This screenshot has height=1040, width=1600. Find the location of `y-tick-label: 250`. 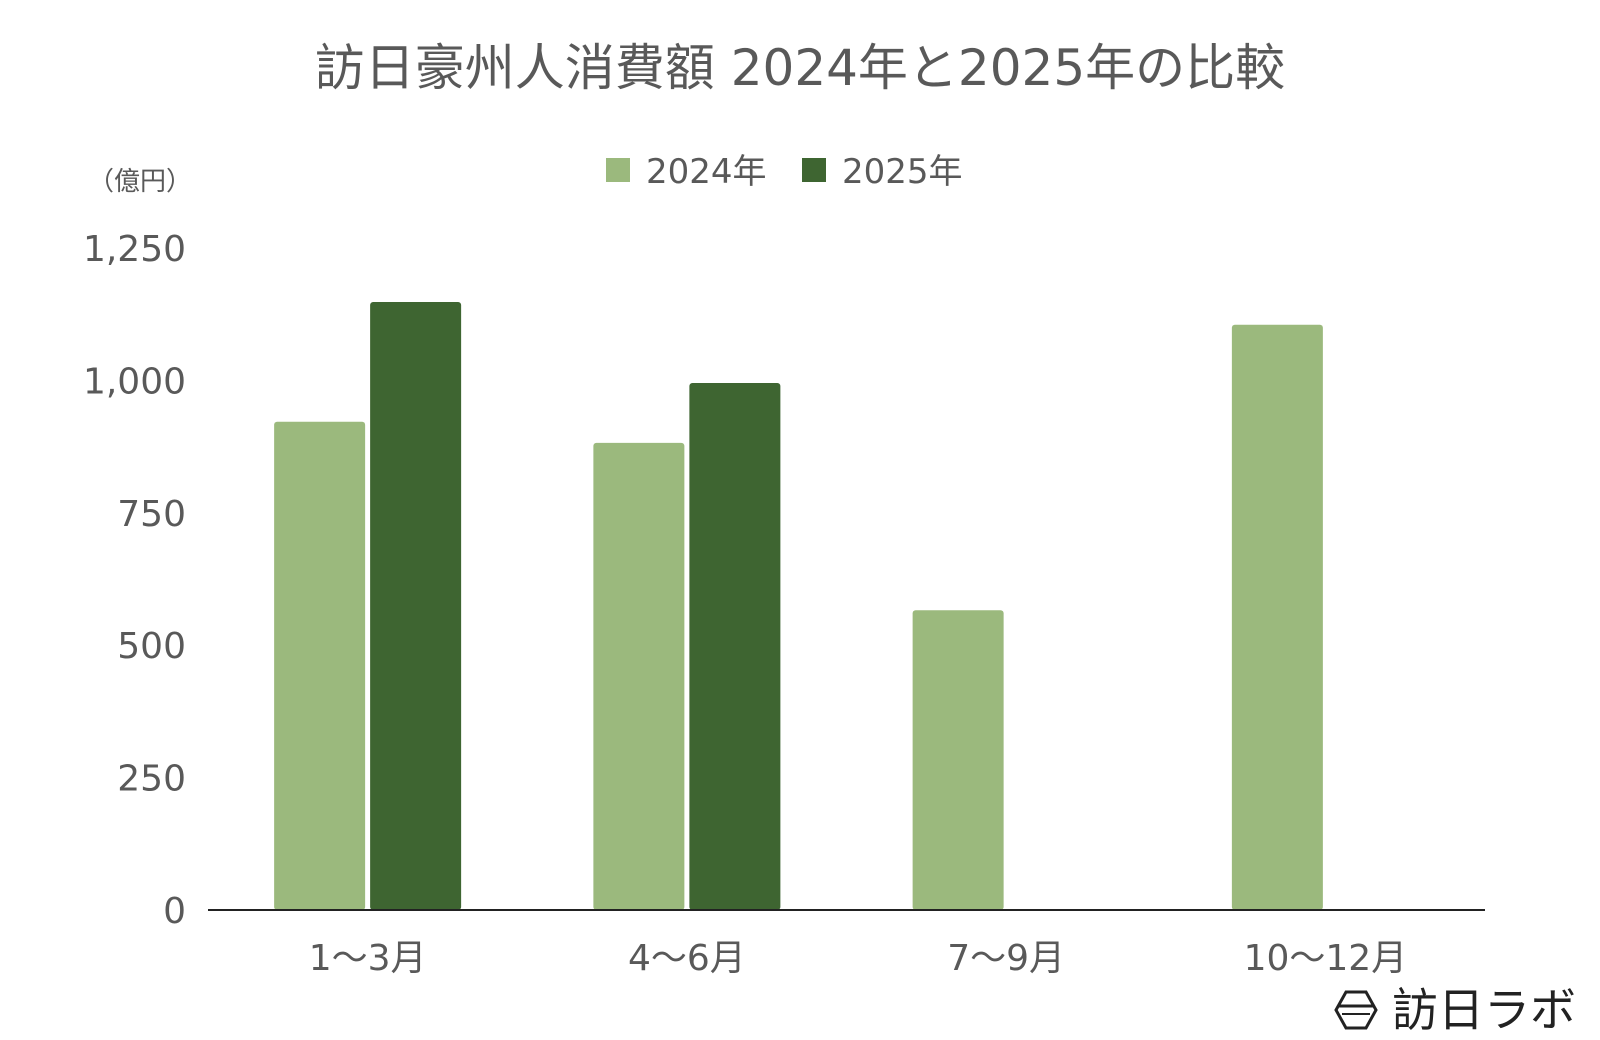

y-tick-label: 250 is located at coordinates (151, 779).